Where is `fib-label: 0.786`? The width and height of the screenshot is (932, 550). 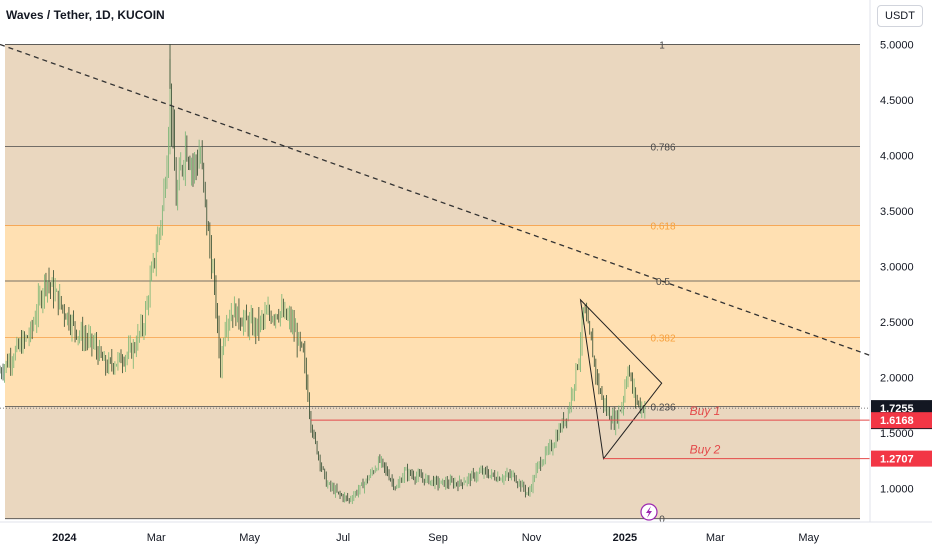
fib-label: 0.786 is located at coordinates (662, 148).